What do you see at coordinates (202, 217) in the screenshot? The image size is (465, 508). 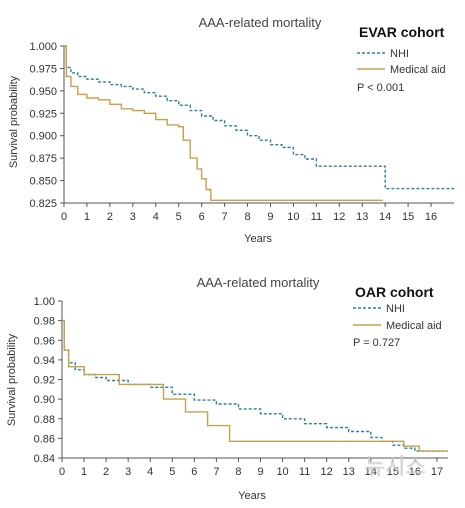 I see `evar-x-tick-label: 6` at bounding box center [202, 217].